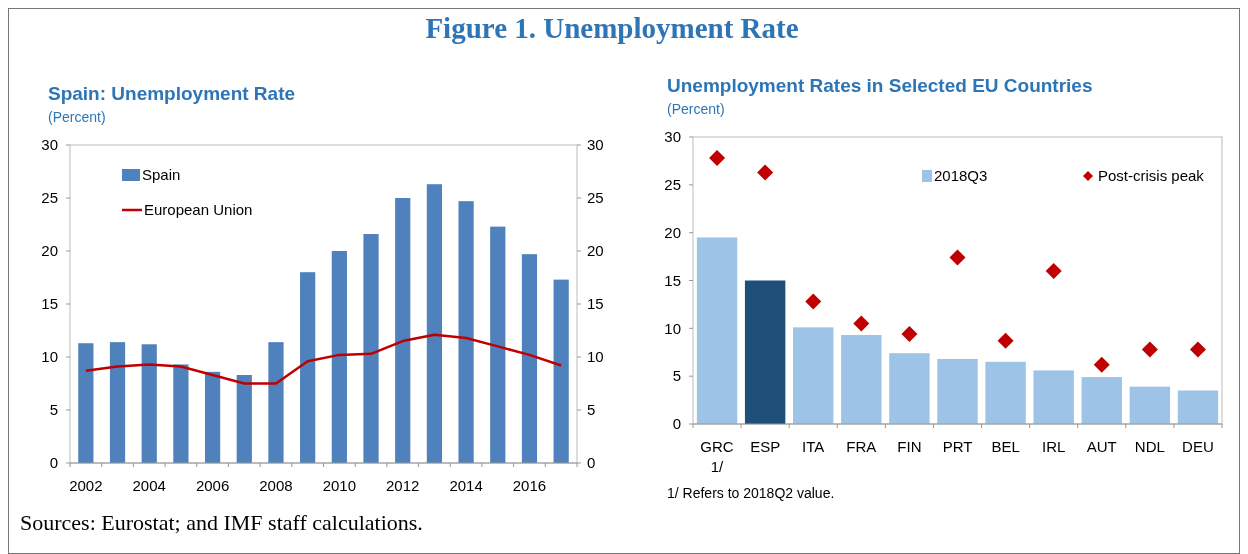 Image resolution: width=1248 pixels, height=554 pixels. What do you see at coordinates (198, 210) in the screenshot?
I see `legend-label: European Union` at bounding box center [198, 210].